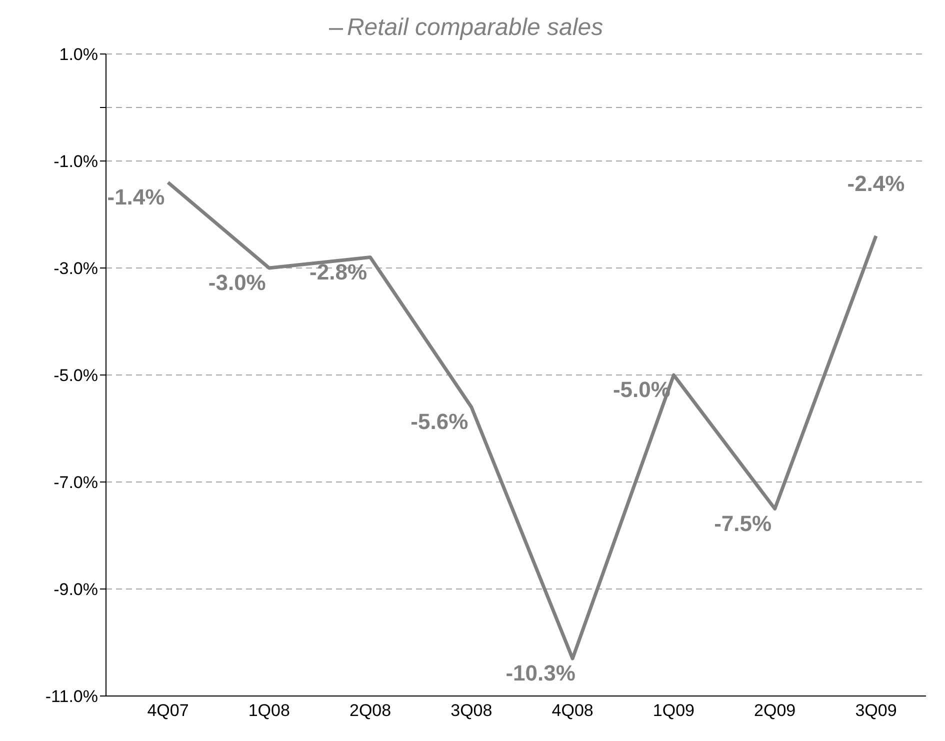 The image size is (945, 741). What do you see at coordinates (269, 710) in the screenshot?
I see `x-tick-label: 1Q08` at bounding box center [269, 710].